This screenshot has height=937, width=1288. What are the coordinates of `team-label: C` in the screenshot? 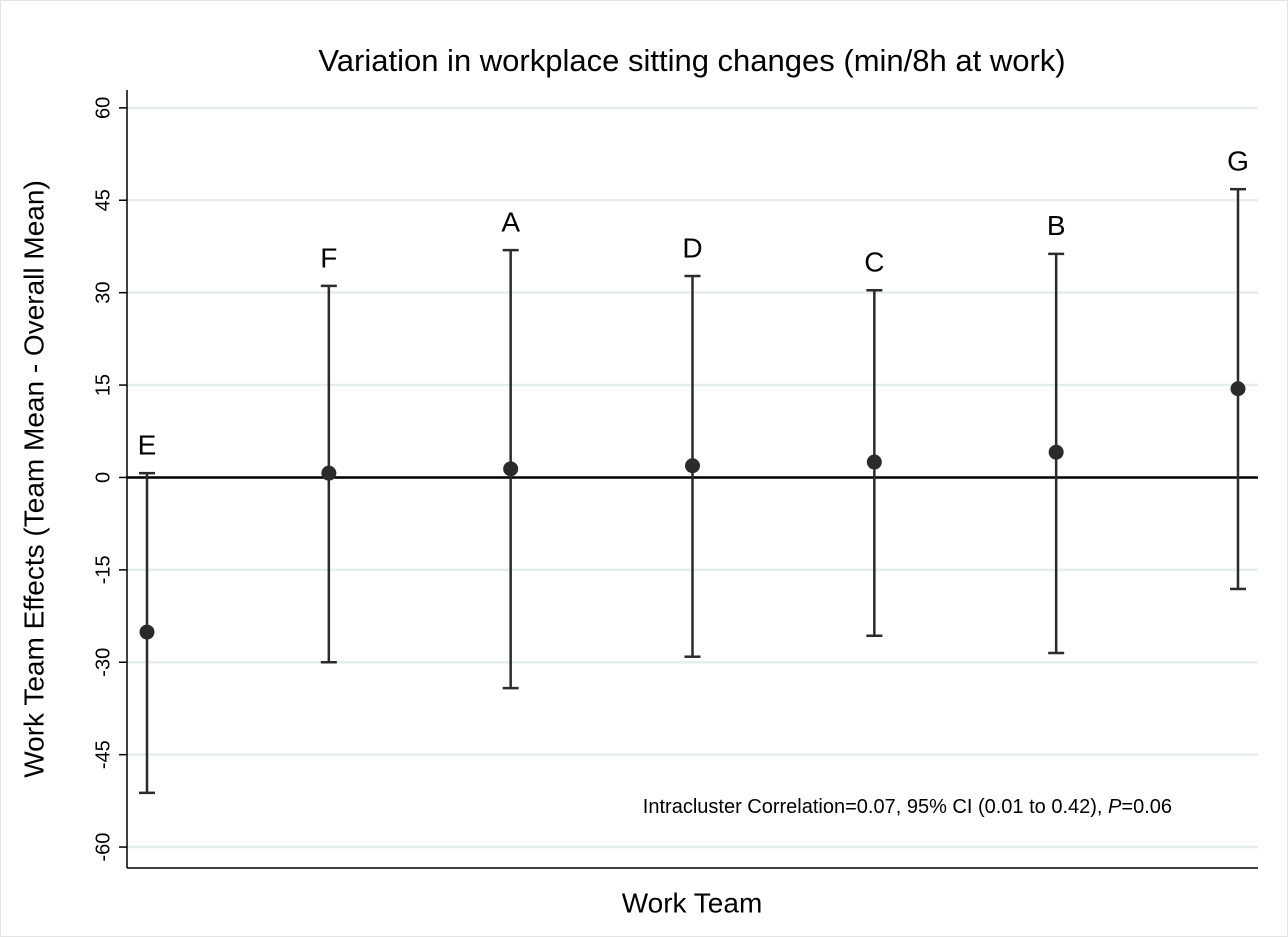 It's located at (874, 262).